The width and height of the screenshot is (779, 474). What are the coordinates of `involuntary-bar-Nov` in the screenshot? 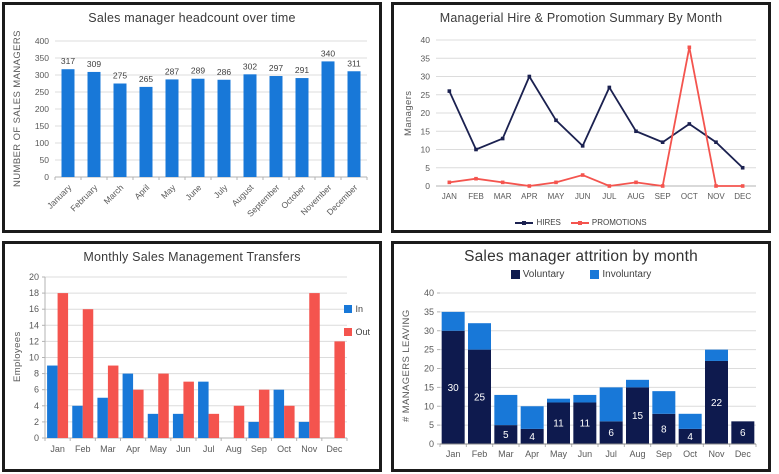 It's located at (716, 355).